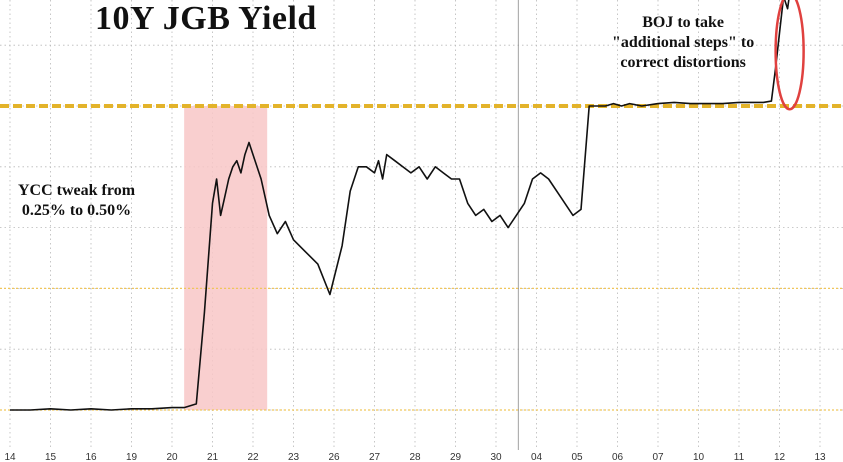  What do you see at coordinates (51, 457) in the screenshot?
I see `x-tick-label: 15` at bounding box center [51, 457].